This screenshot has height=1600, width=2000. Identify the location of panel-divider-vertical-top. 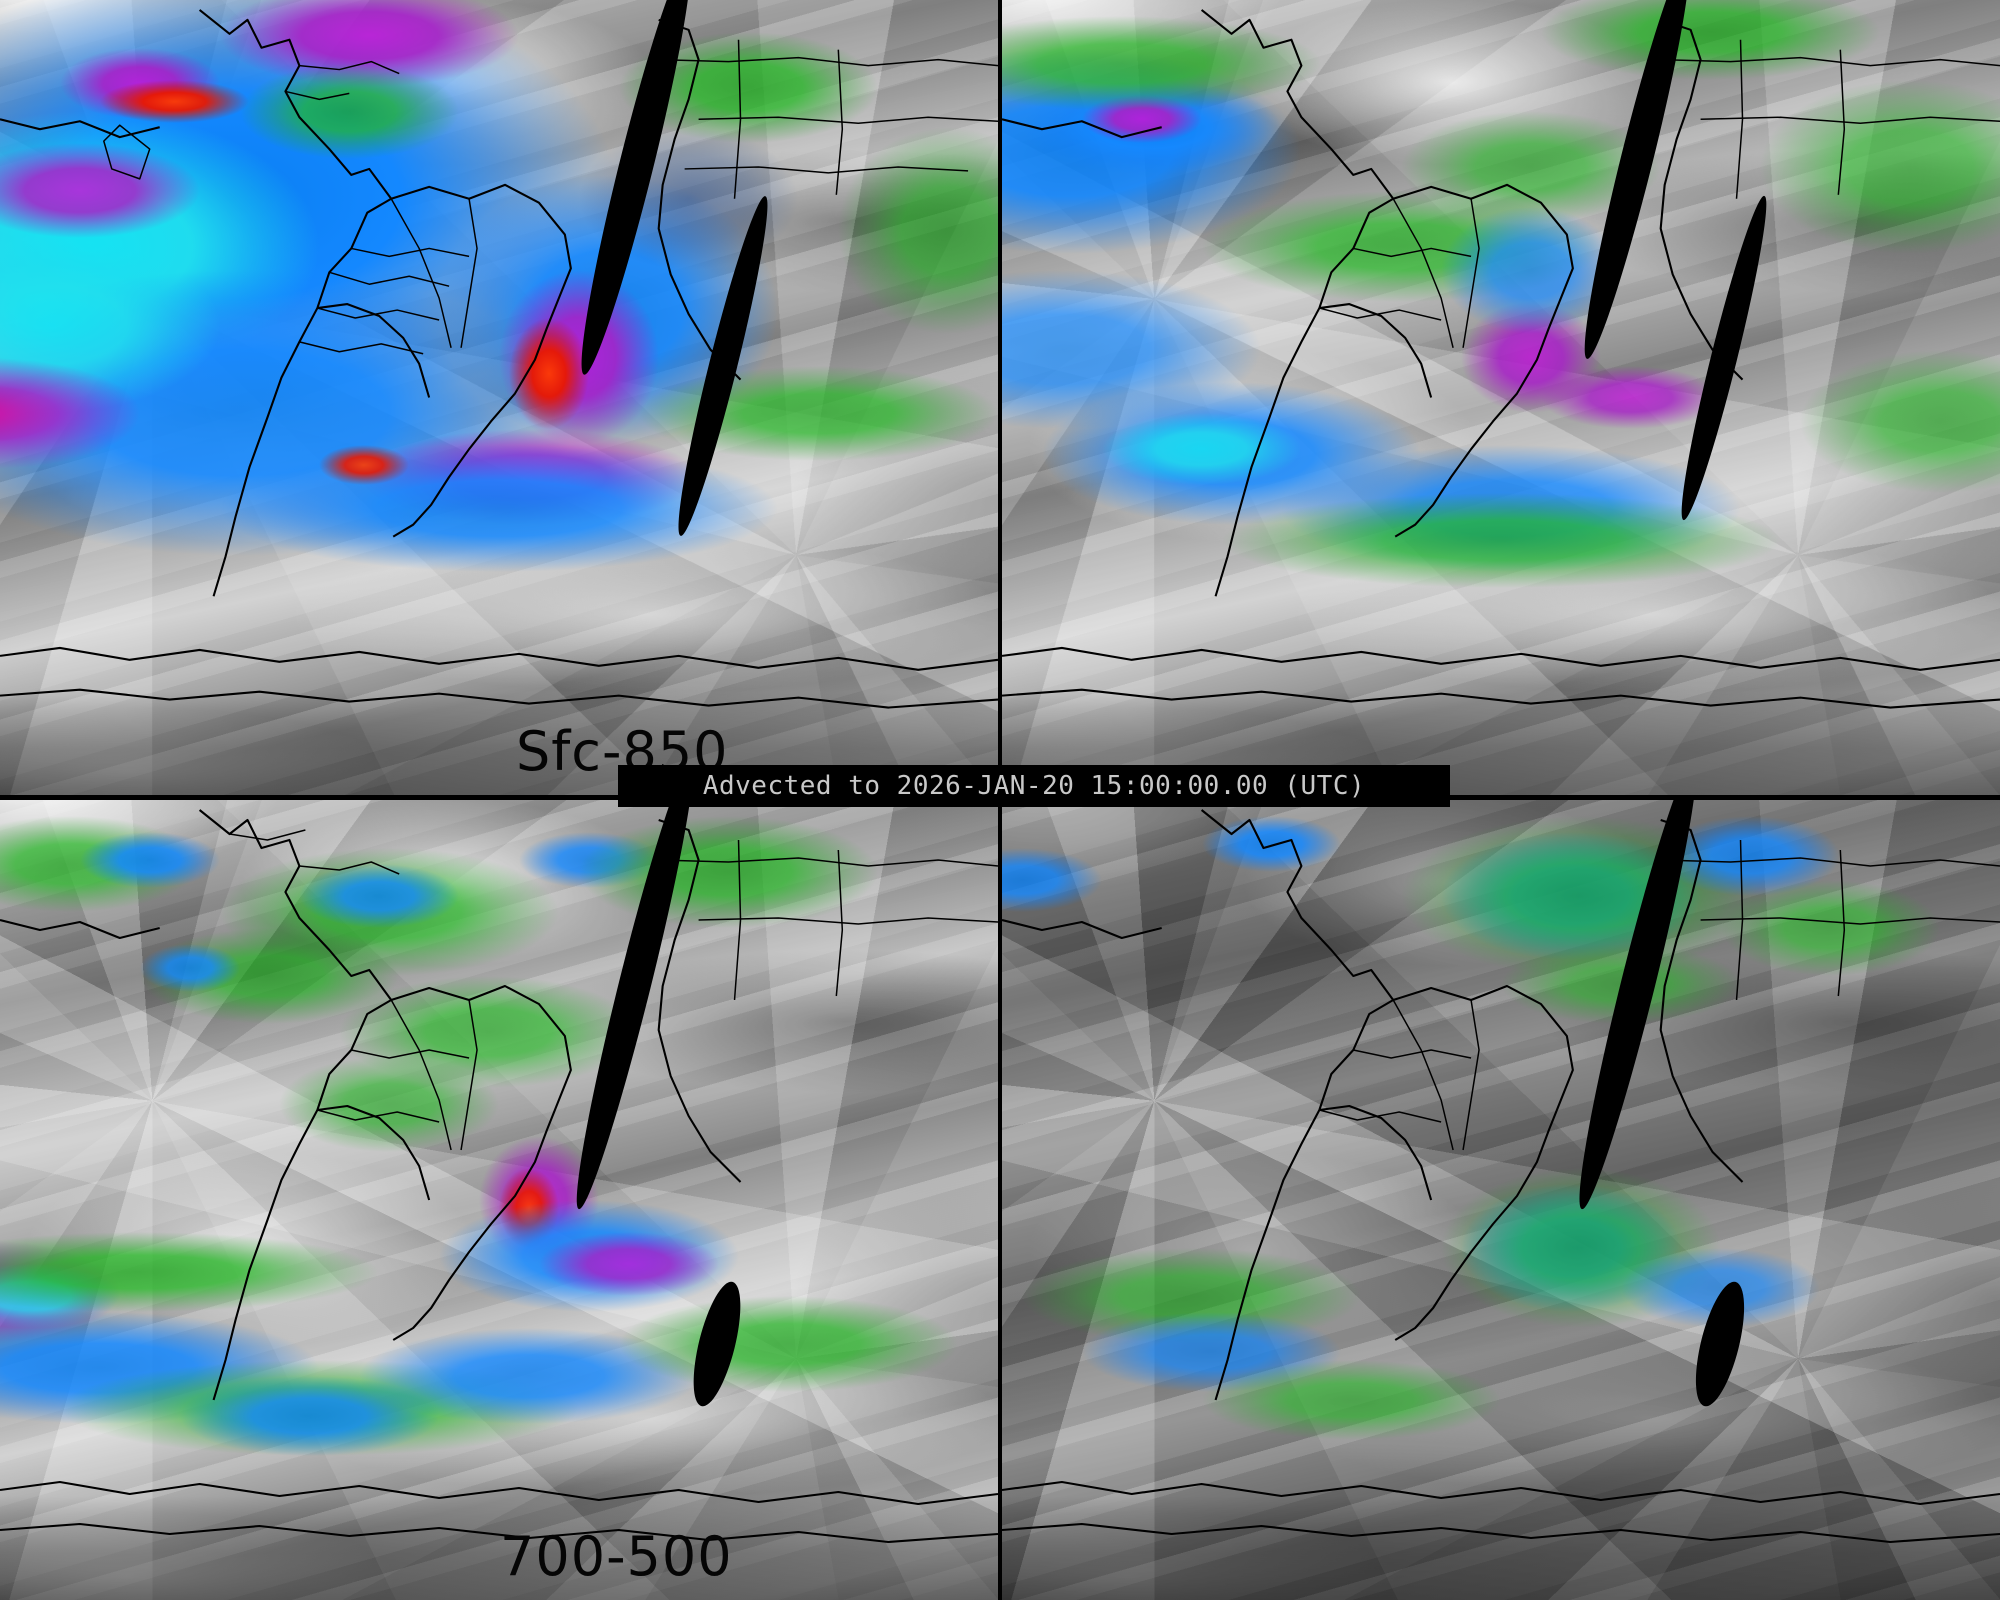
(1000, 397).